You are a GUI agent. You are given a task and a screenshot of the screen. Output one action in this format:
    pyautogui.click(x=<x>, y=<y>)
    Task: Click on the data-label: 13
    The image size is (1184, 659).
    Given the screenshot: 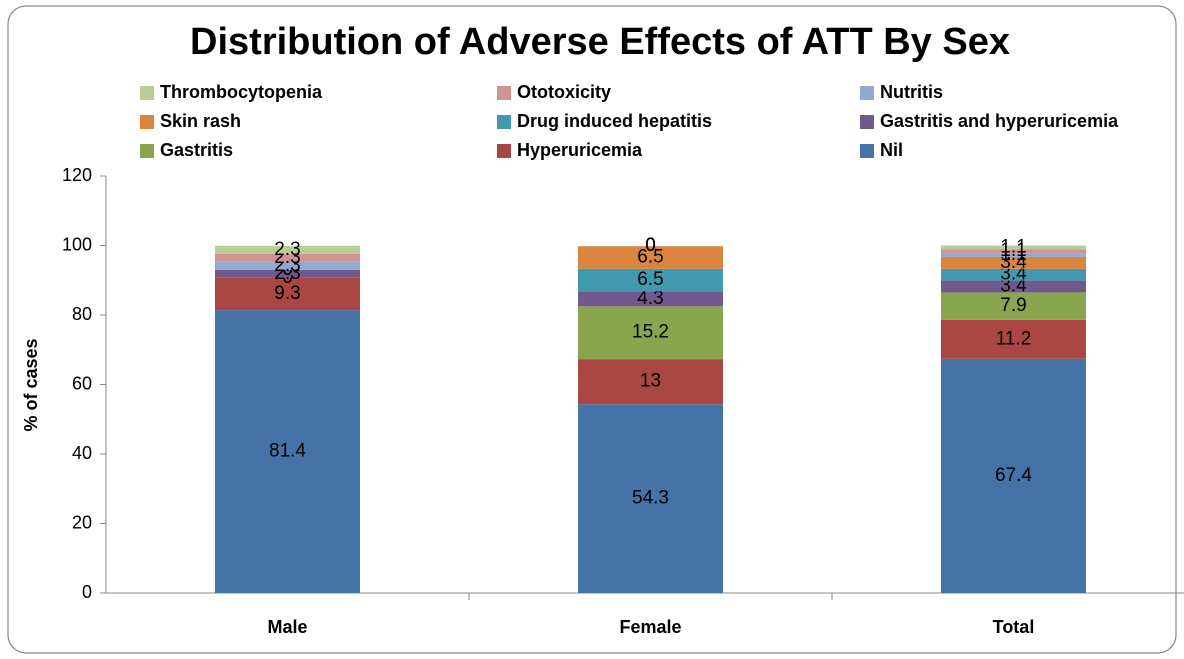 What is the action you would take?
    pyautogui.click(x=650, y=381)
    